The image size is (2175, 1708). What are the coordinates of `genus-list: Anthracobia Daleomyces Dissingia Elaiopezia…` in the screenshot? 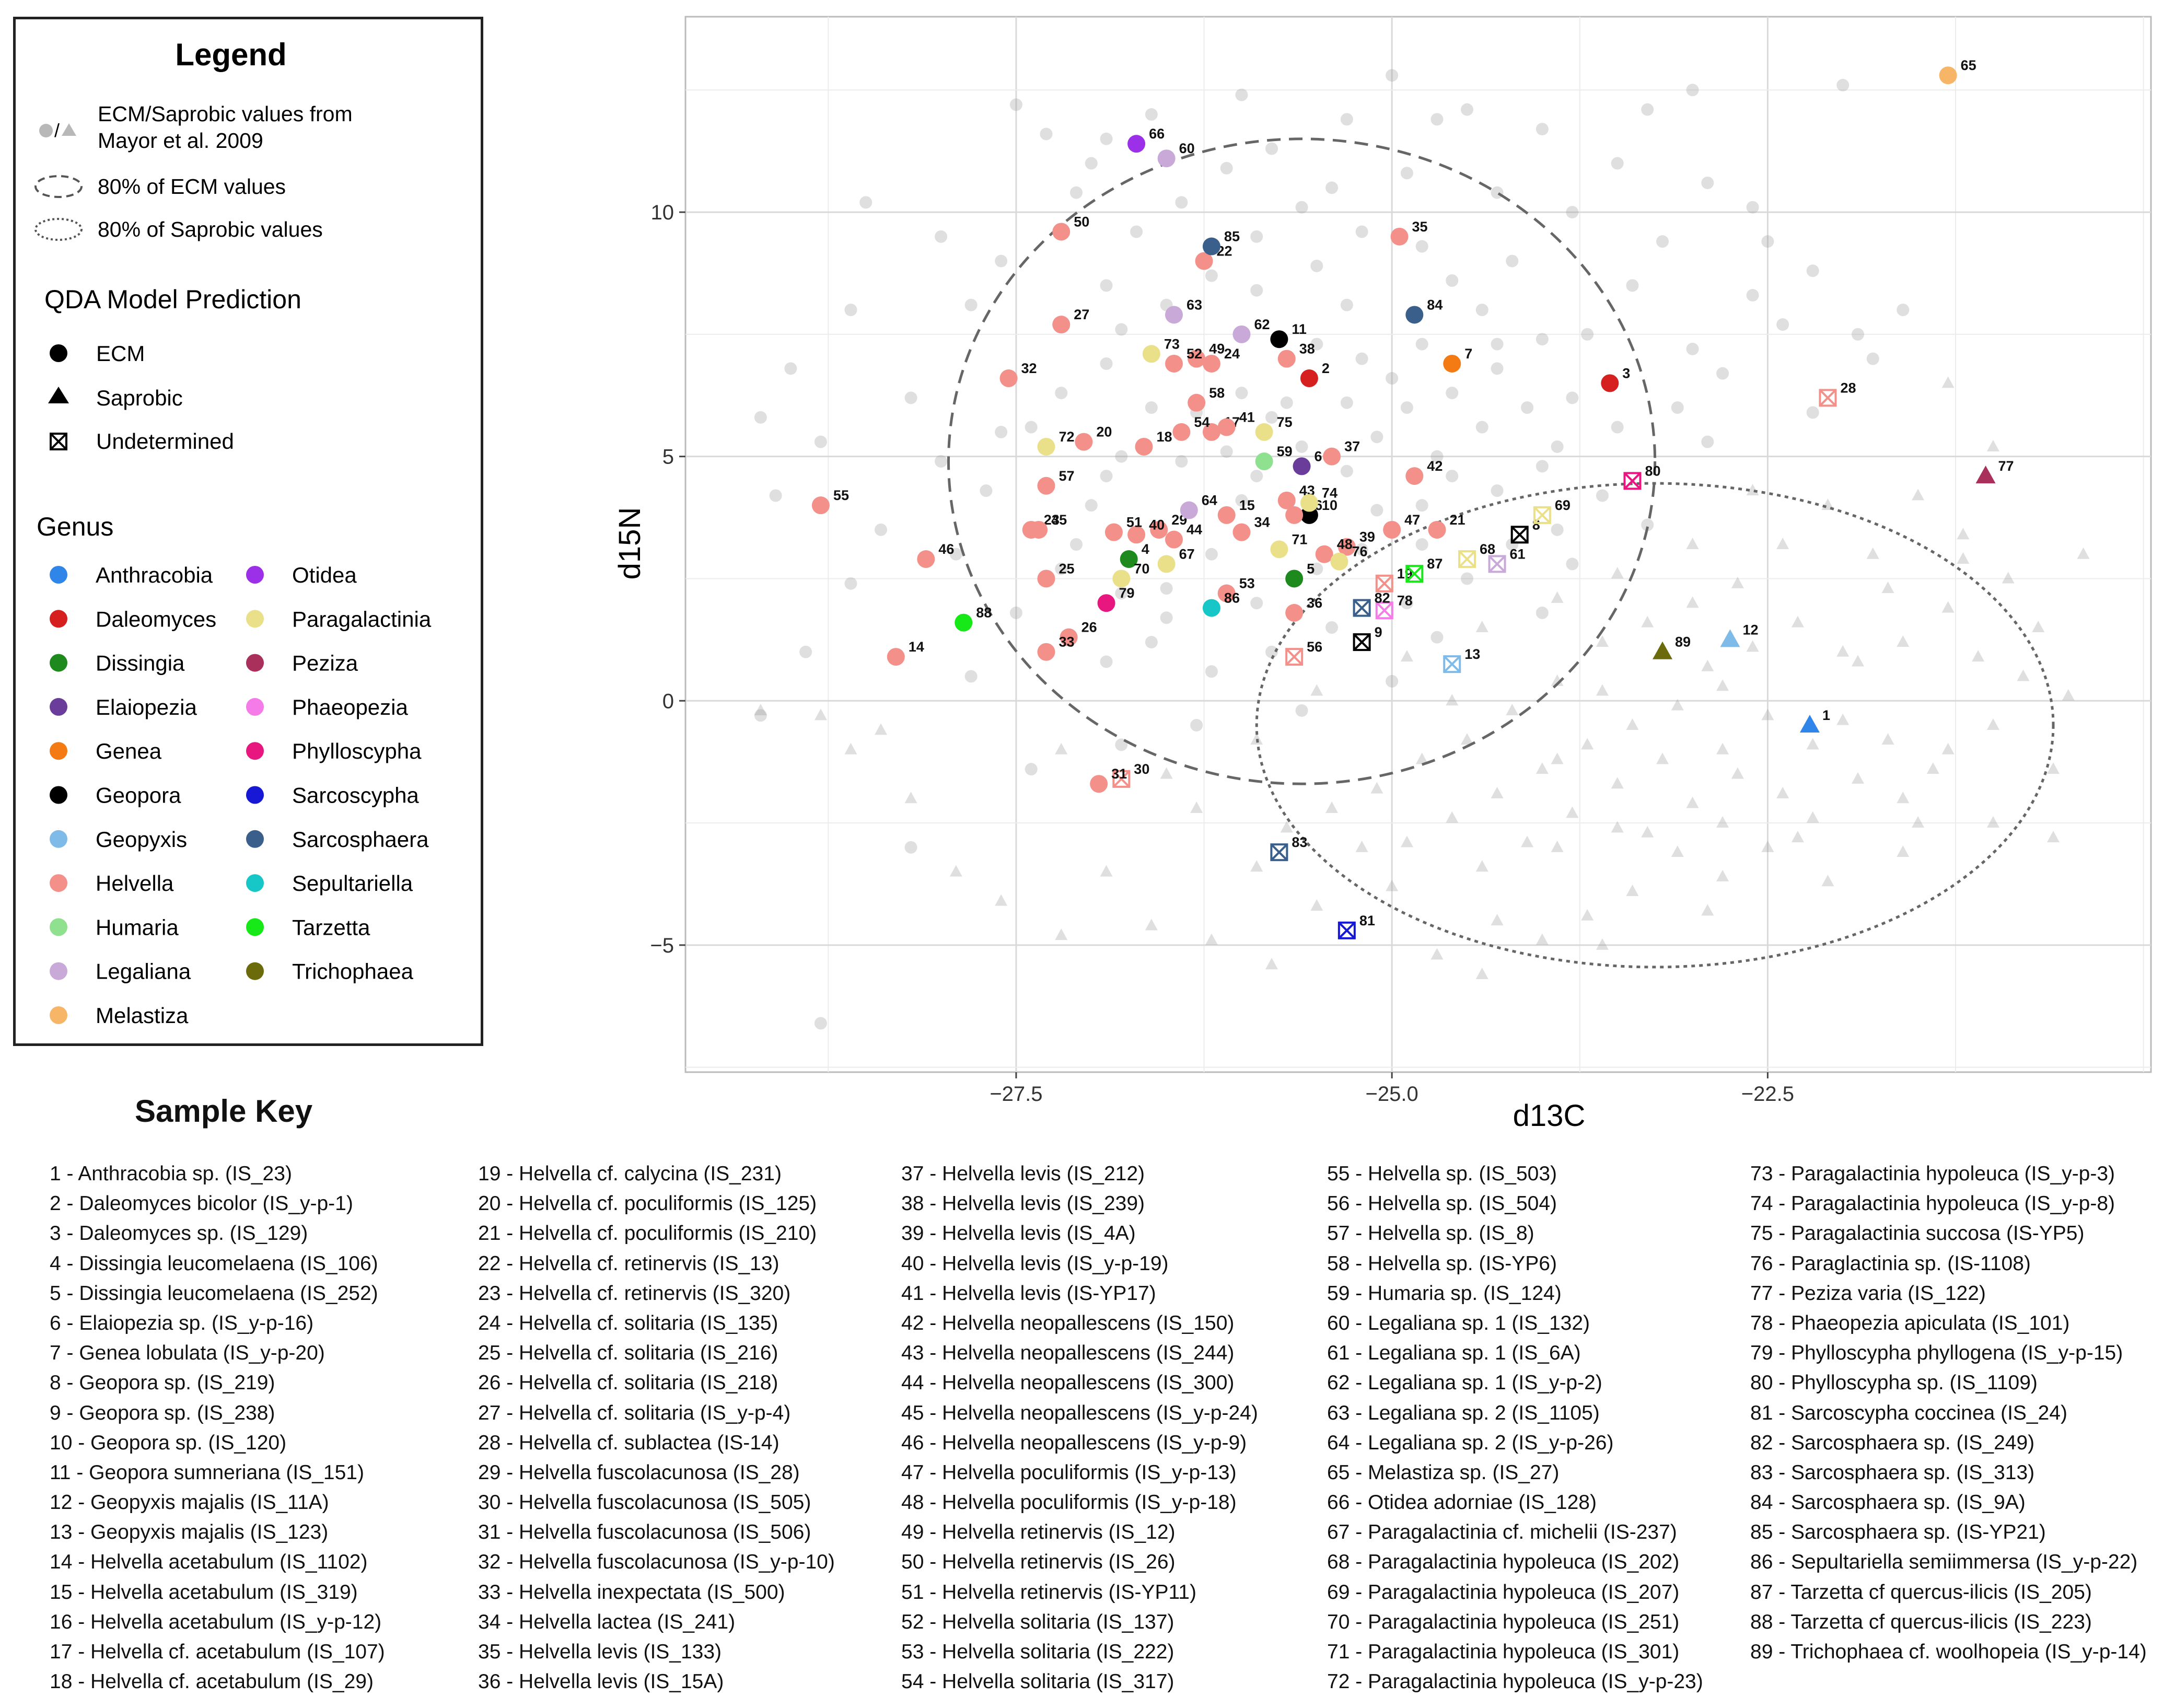 It's located at (241, 795).